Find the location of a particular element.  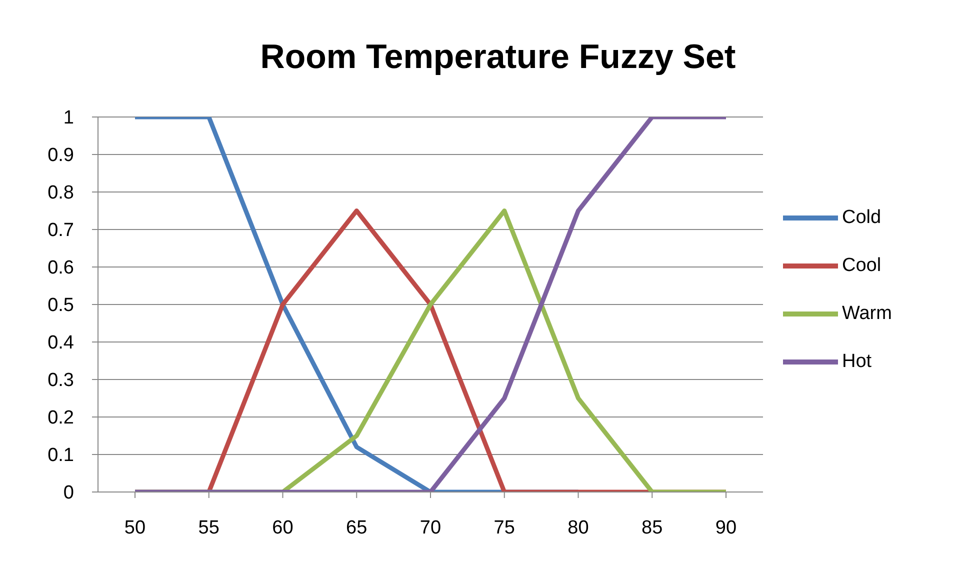

x-tick-label: 55 is located at coordinates (209, 527).